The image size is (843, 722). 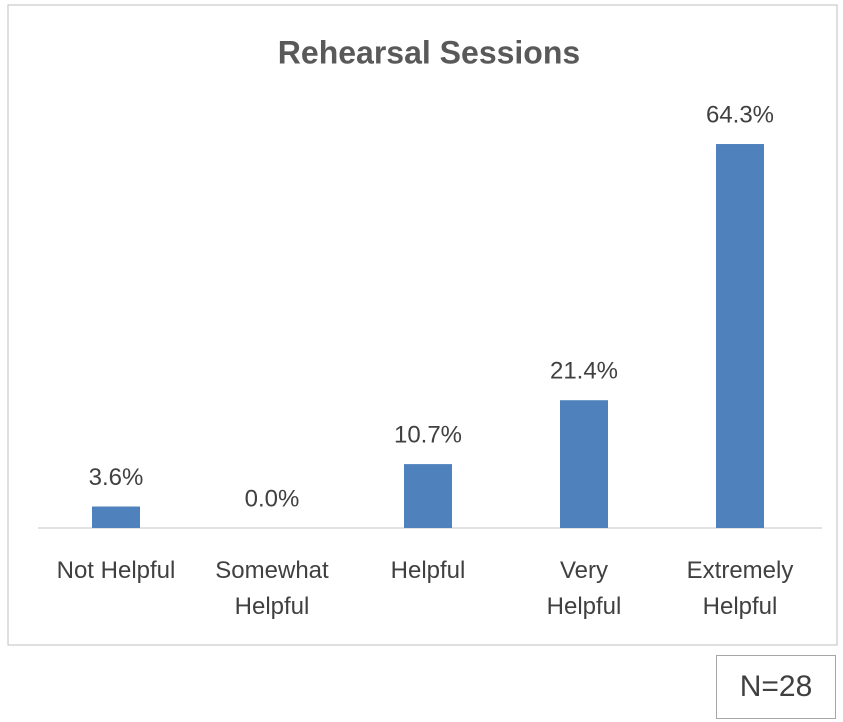 What do you see at coordinates (584, 588) in the screenshot?
I see `x-tick-label: Very Helpful` at bounding box center [584, 588].